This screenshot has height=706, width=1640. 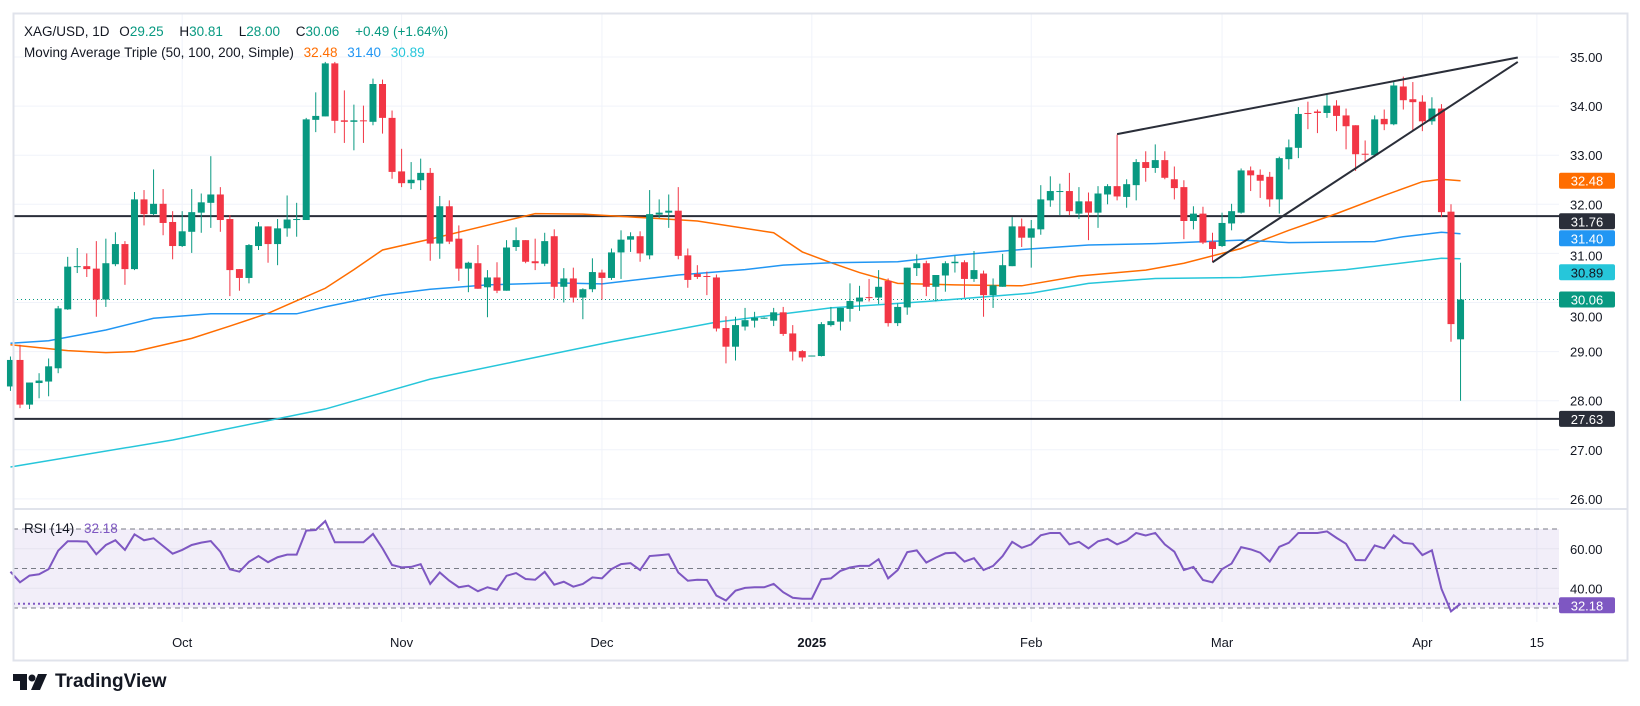 I want to click on tradingview-logo: TradingView, so click(x=90, y=682).